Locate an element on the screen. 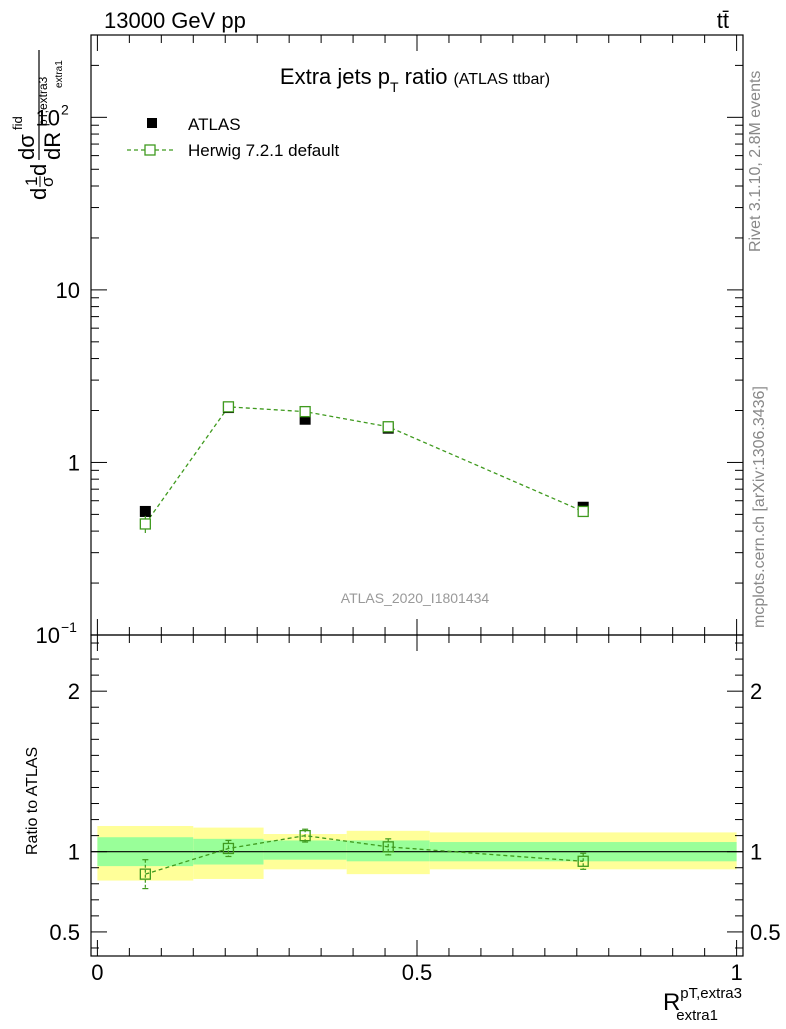 The height and width of the screenshot is (1029, 786). main-y-axis-label: d 1 σ d dσ fid dR pT,extra3 extra1 is located at coordinates (37, 125).